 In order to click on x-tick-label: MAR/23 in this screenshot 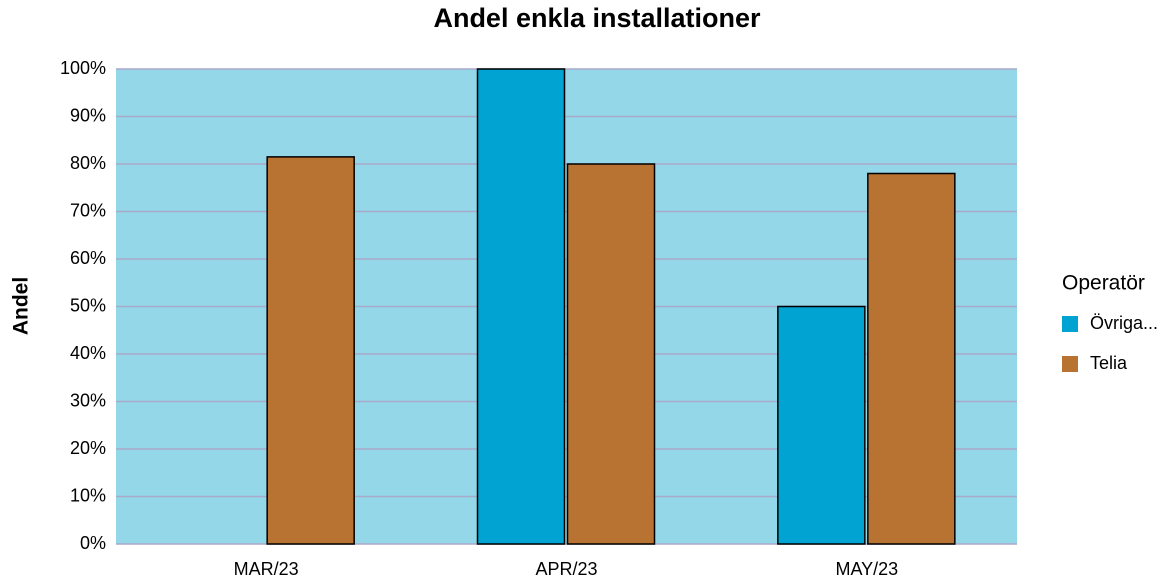, I will do `click(266, 569)`.